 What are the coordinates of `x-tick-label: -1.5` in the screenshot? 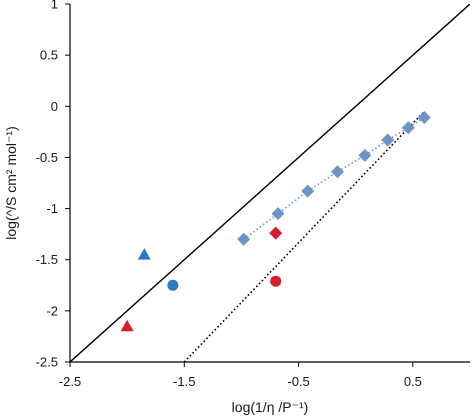 It's located at (184, 381).